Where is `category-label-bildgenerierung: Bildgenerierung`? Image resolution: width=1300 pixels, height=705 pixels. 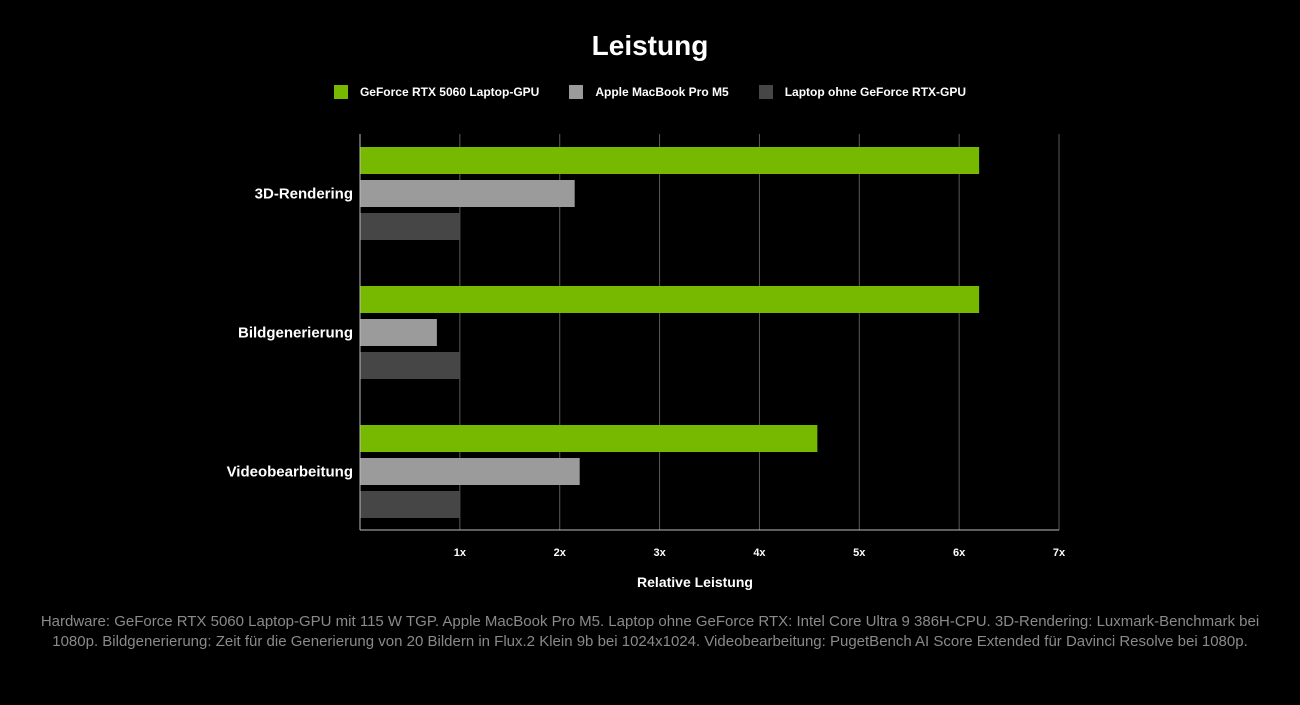
category-label-bildgenerierung: Bildgenerierung is located at coordinates (295, 333).